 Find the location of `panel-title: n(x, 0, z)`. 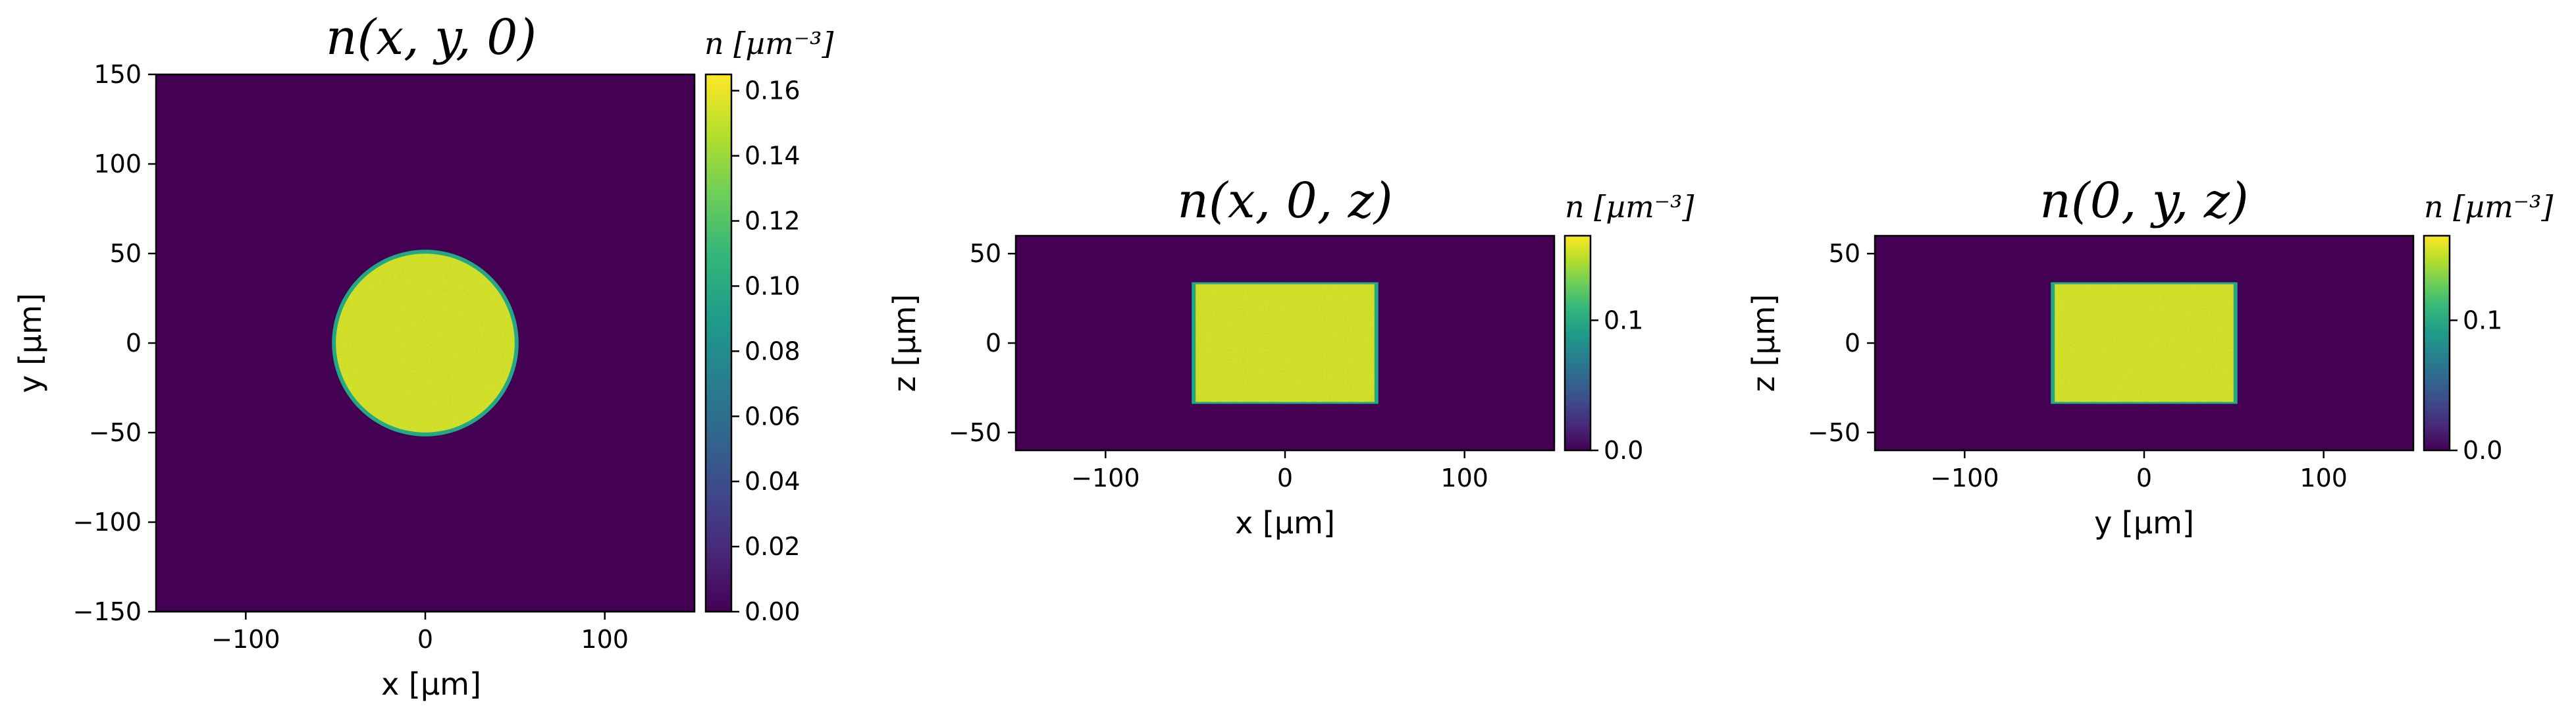

panel-title: n(x, 0, z) is located at coordinates (1284, 201).